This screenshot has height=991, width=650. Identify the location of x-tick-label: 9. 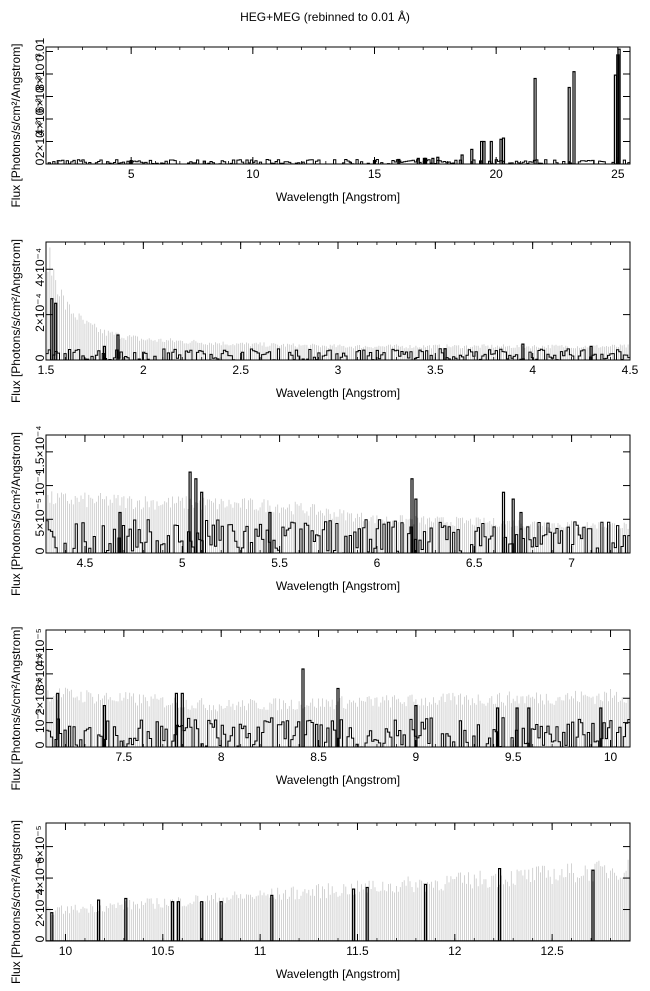
(416, 757).